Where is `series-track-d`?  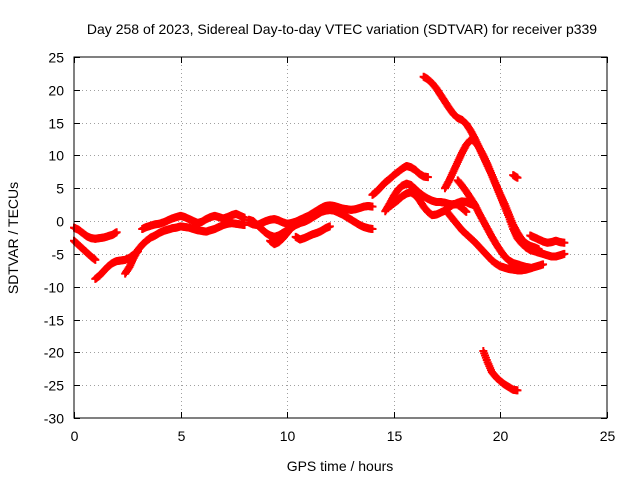 series-track-d is located at coordinates (185, 248).